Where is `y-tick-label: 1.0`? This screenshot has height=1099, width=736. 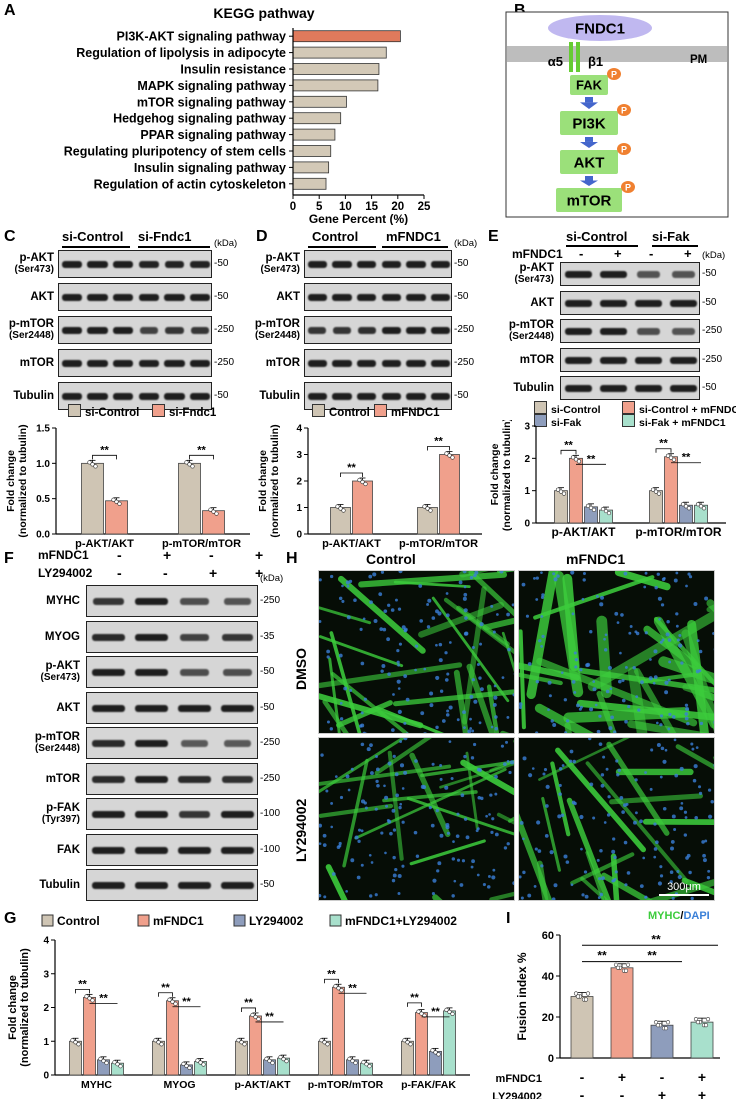 y-tick-label: 1.0 is located at coordinates (43, 464).